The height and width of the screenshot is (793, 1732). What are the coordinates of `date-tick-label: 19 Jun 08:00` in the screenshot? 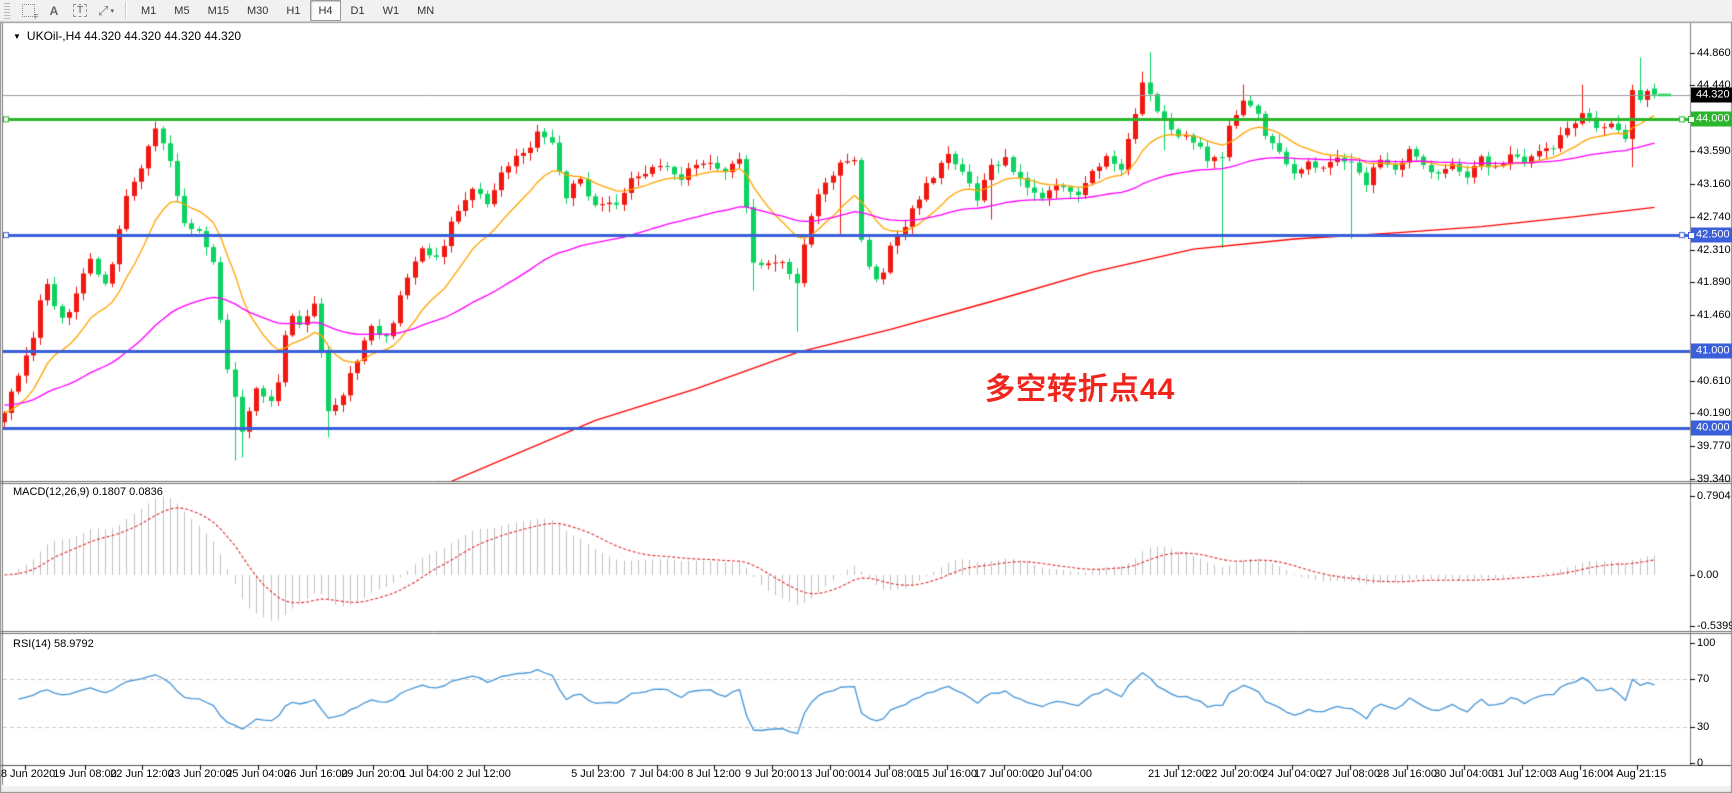 It's located at (85, 774).